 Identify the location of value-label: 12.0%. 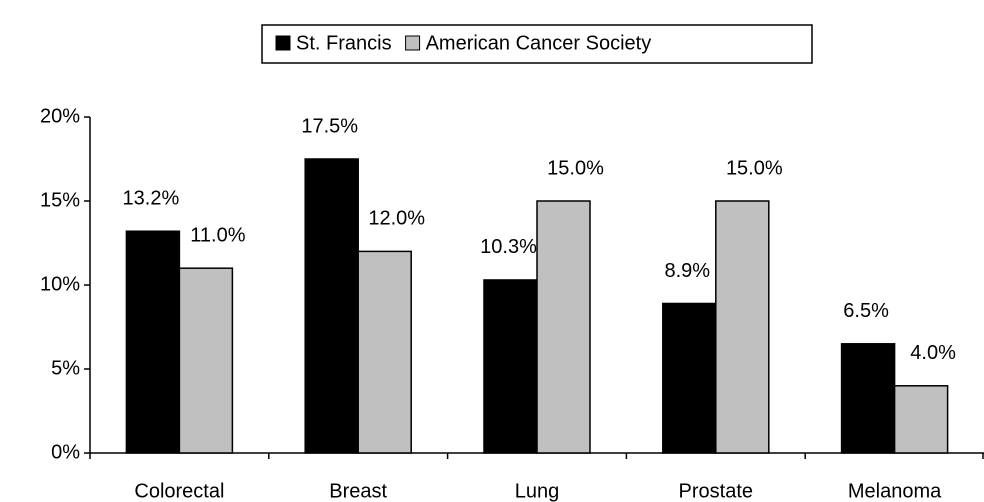
(396, 219).